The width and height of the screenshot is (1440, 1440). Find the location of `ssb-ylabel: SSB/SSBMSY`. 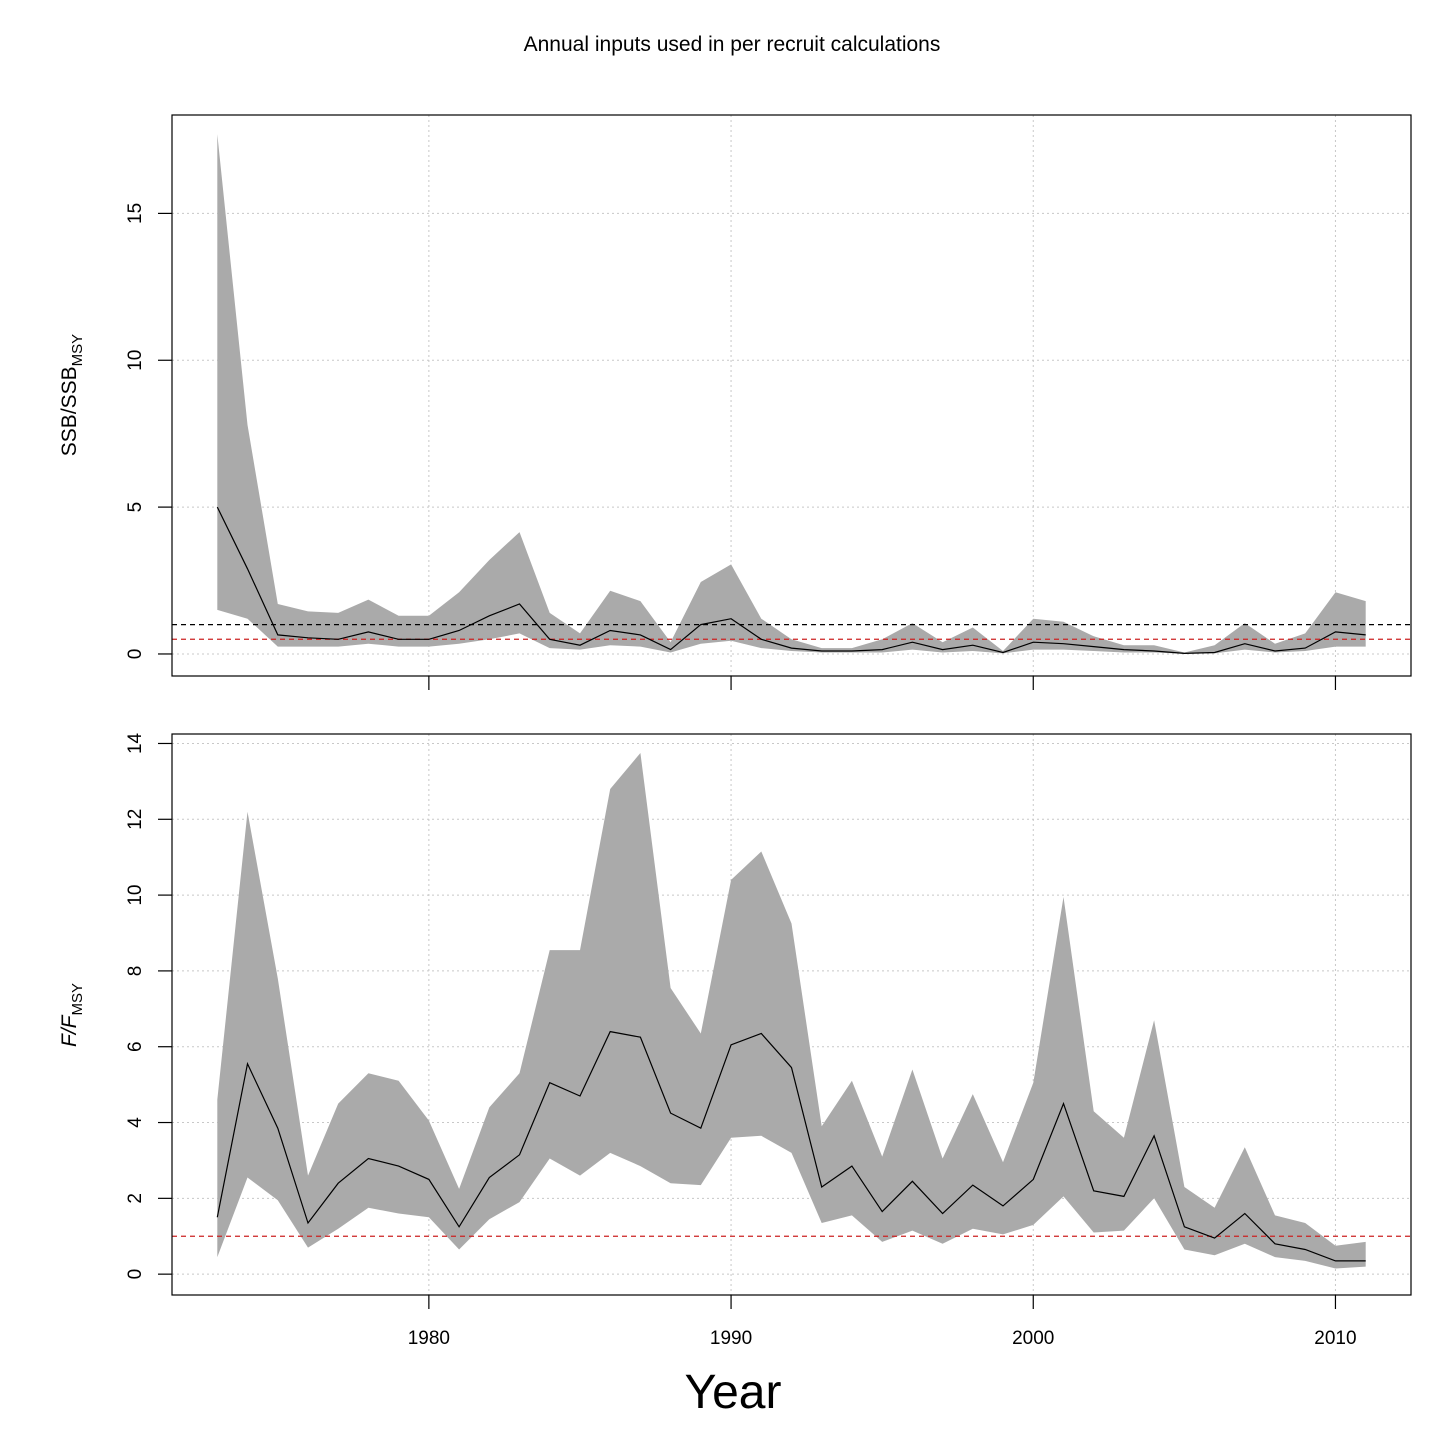

ssb-ylabel: SSB/SSBMSY is located at coordinates (72, 395).